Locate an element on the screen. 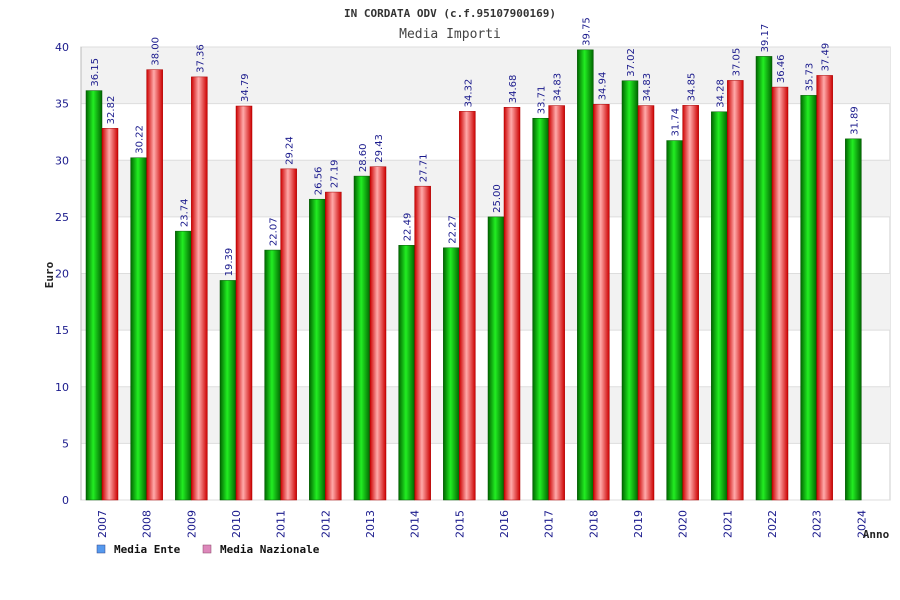  value-label-media-ente: 19.39 is located at coordinates (229, 262).